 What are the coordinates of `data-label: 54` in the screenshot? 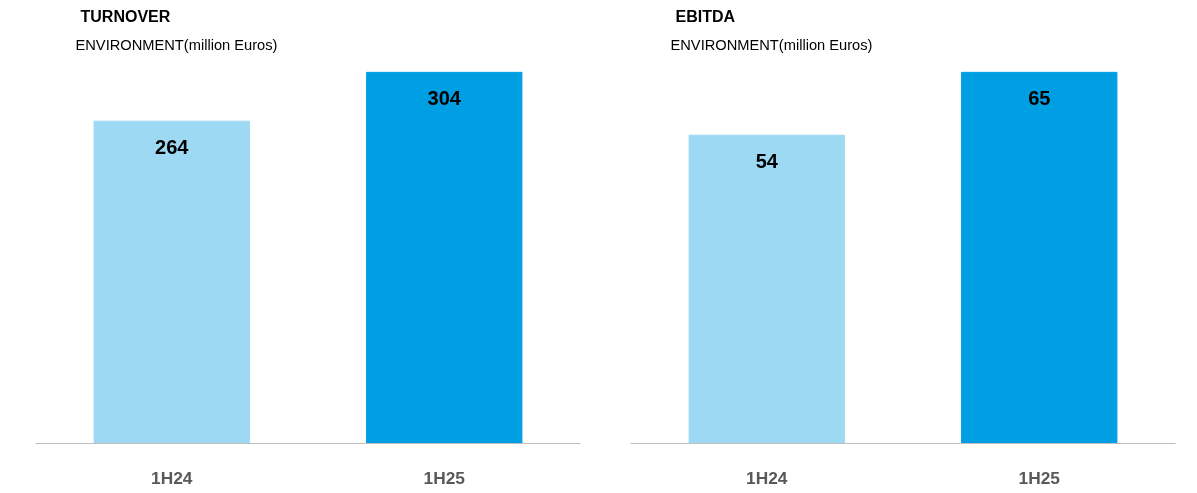 It's located at (767, 161).